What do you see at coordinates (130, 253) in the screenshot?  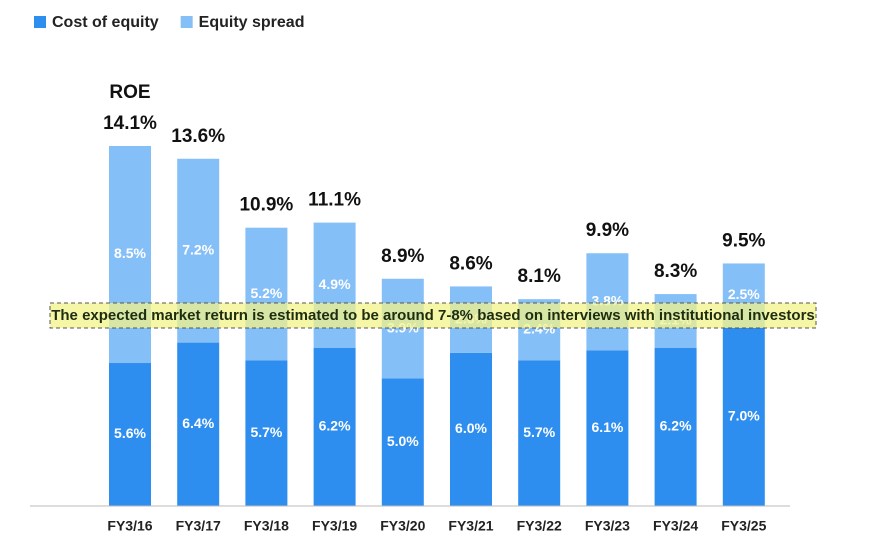 I see `data-label: 8.5%` at bounding box center [130, 253].